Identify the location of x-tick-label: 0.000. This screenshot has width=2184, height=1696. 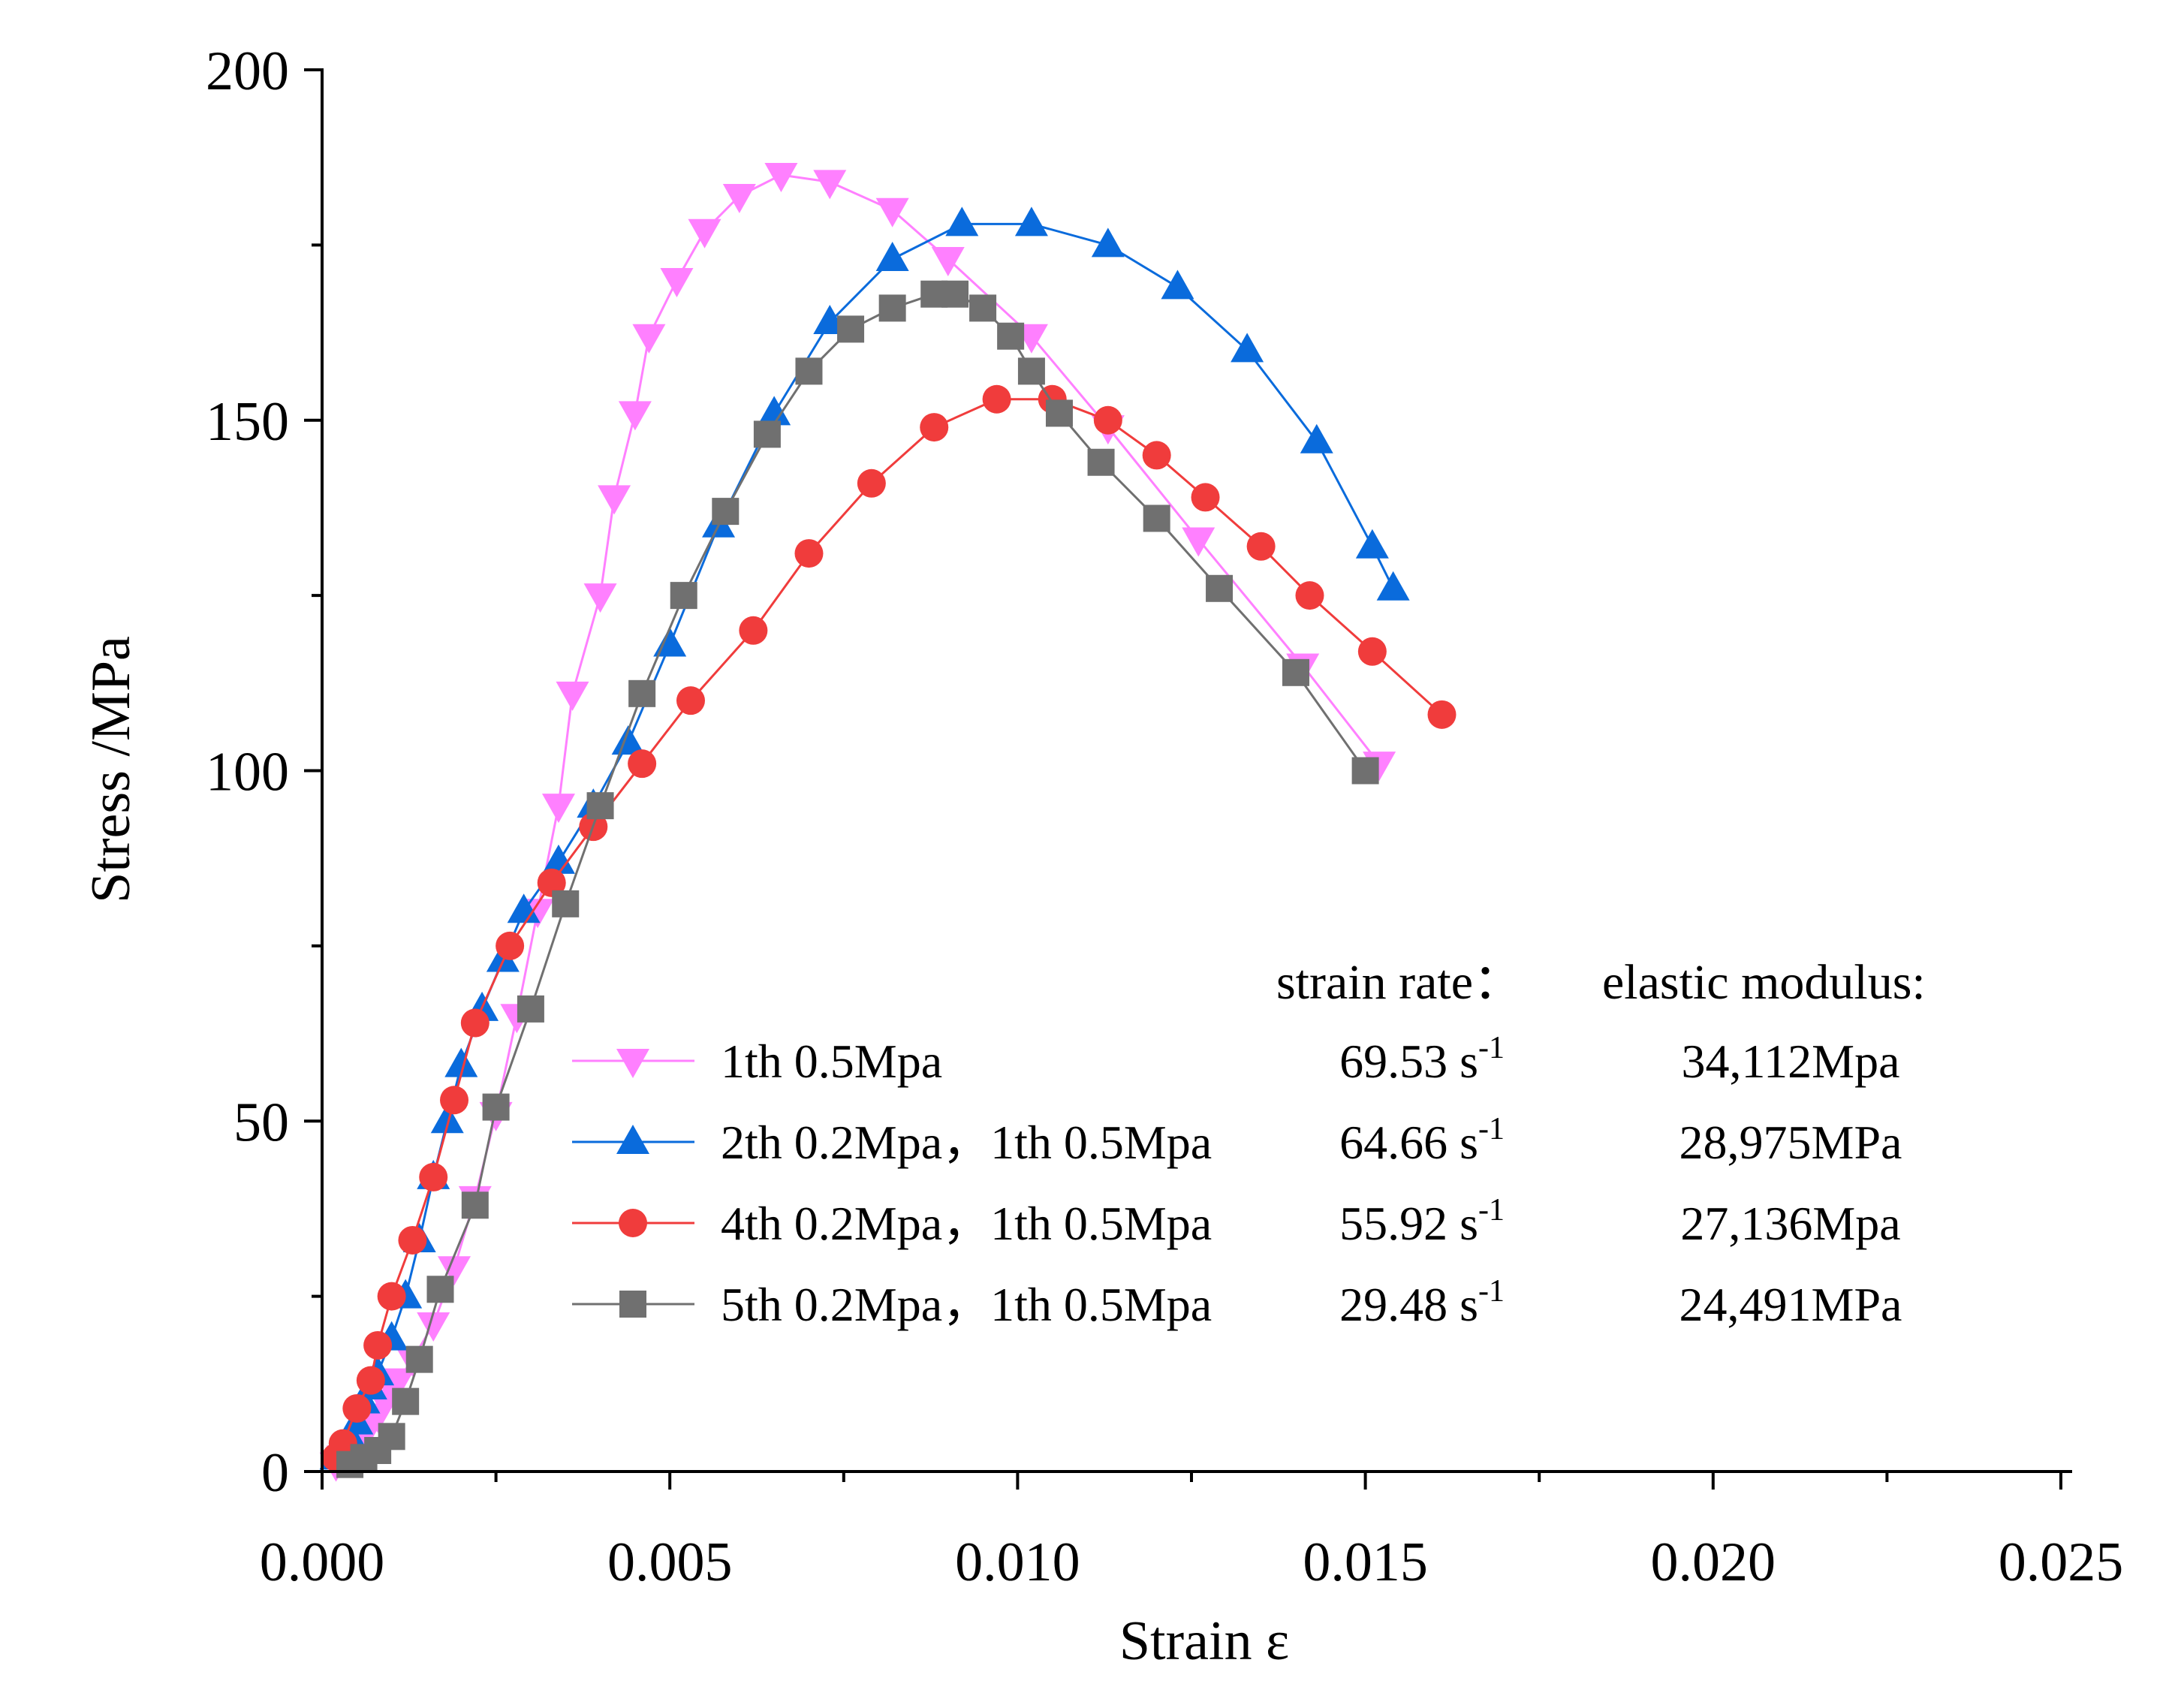
(322, 1562).